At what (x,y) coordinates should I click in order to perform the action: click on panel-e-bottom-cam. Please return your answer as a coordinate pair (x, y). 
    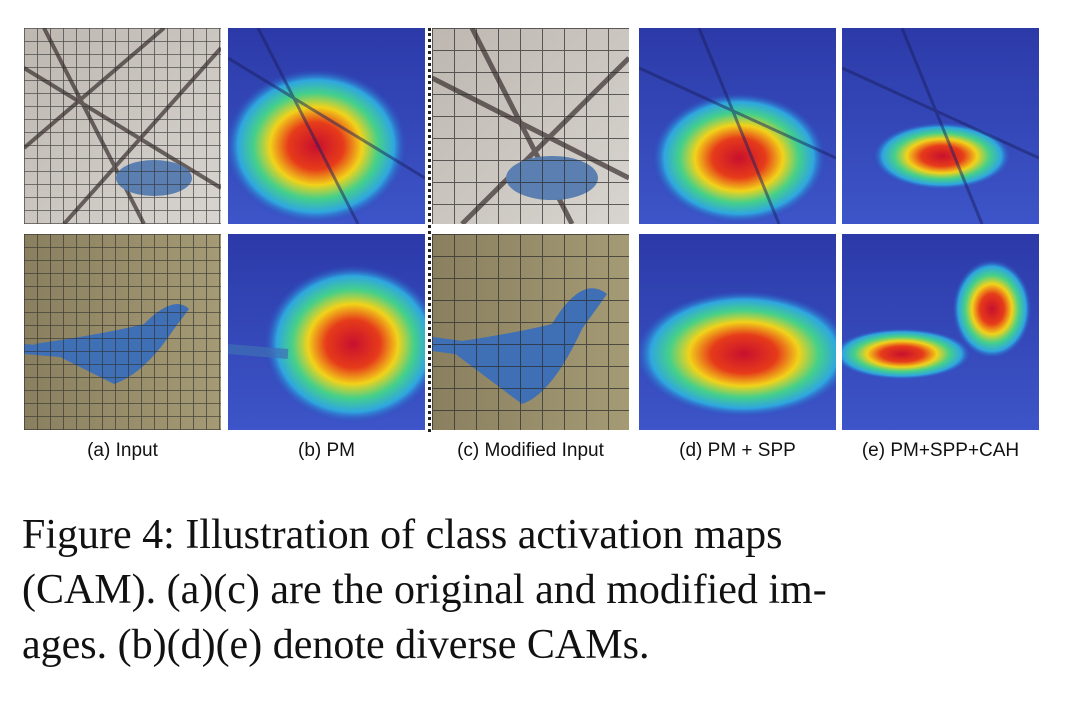
    Looking at the image, I should click on (940, 332).